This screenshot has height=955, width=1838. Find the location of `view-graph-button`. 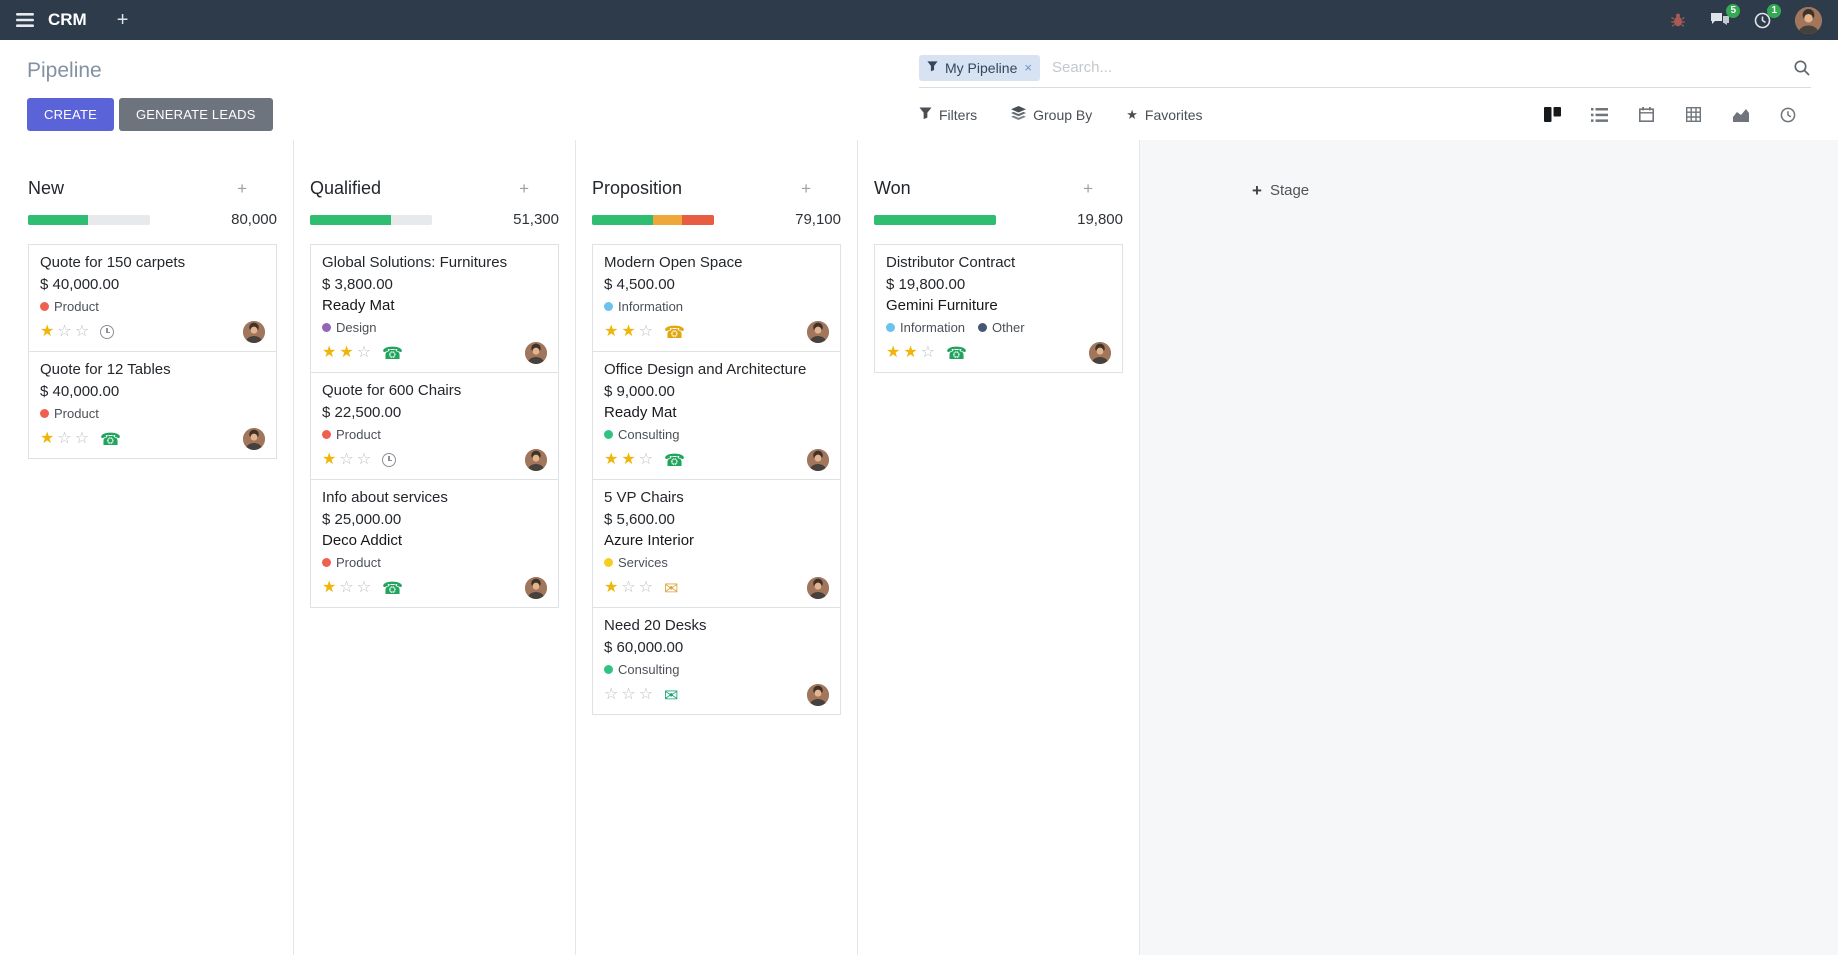

view-graph-button is located at coordinates (1740, 115).